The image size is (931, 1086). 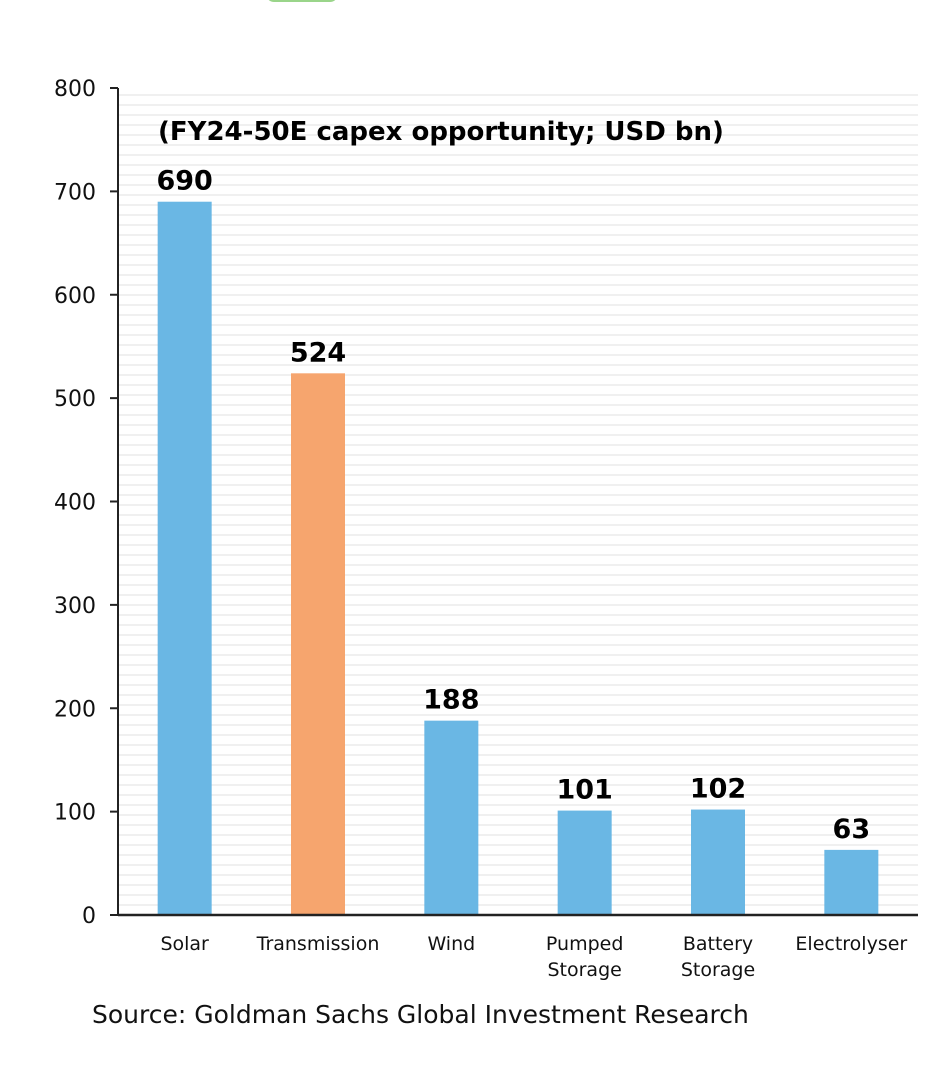 What do you see at coordinates (184, 181) in the screenshot?
I see `data-label: 690` at bounding box center [184, 181].